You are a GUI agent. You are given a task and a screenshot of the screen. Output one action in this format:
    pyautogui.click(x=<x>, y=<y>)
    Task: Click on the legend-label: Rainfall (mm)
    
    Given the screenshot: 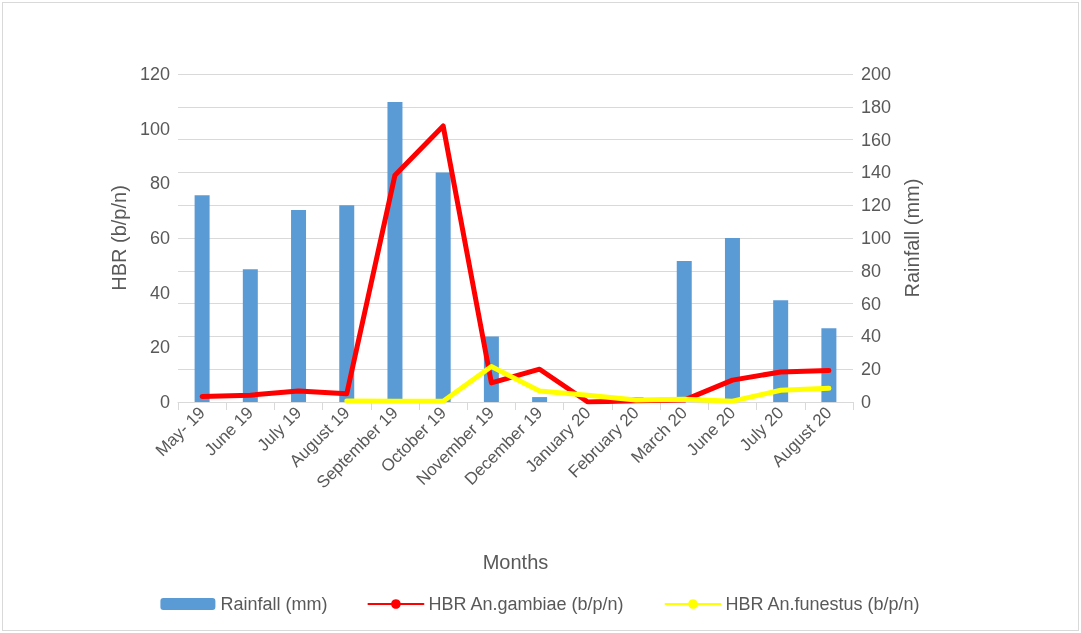 What is the action you would take?
    pyautogui.click(x=274, y=604)
    